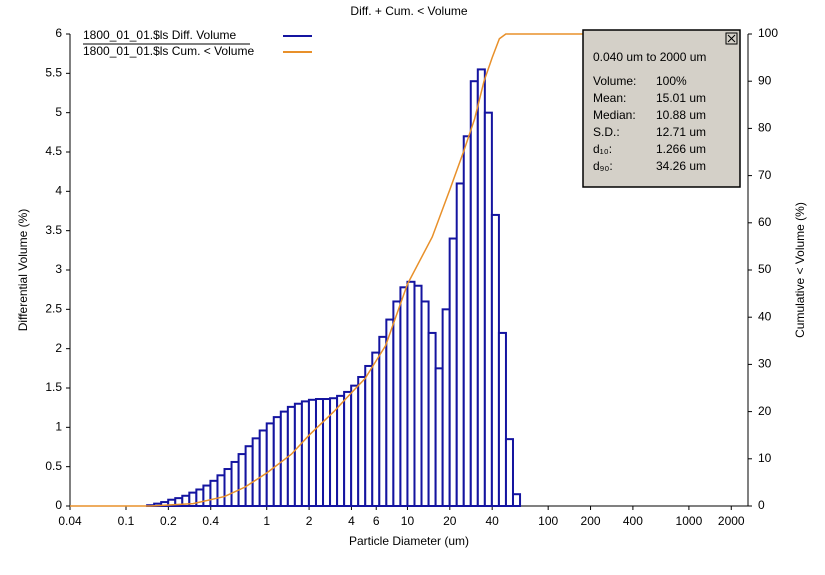 This screenshot has width=825, height=575. What do you see at coordinates (731, 38) in the screenshot?
I see `close-icon` at bounding box center [731, 38].